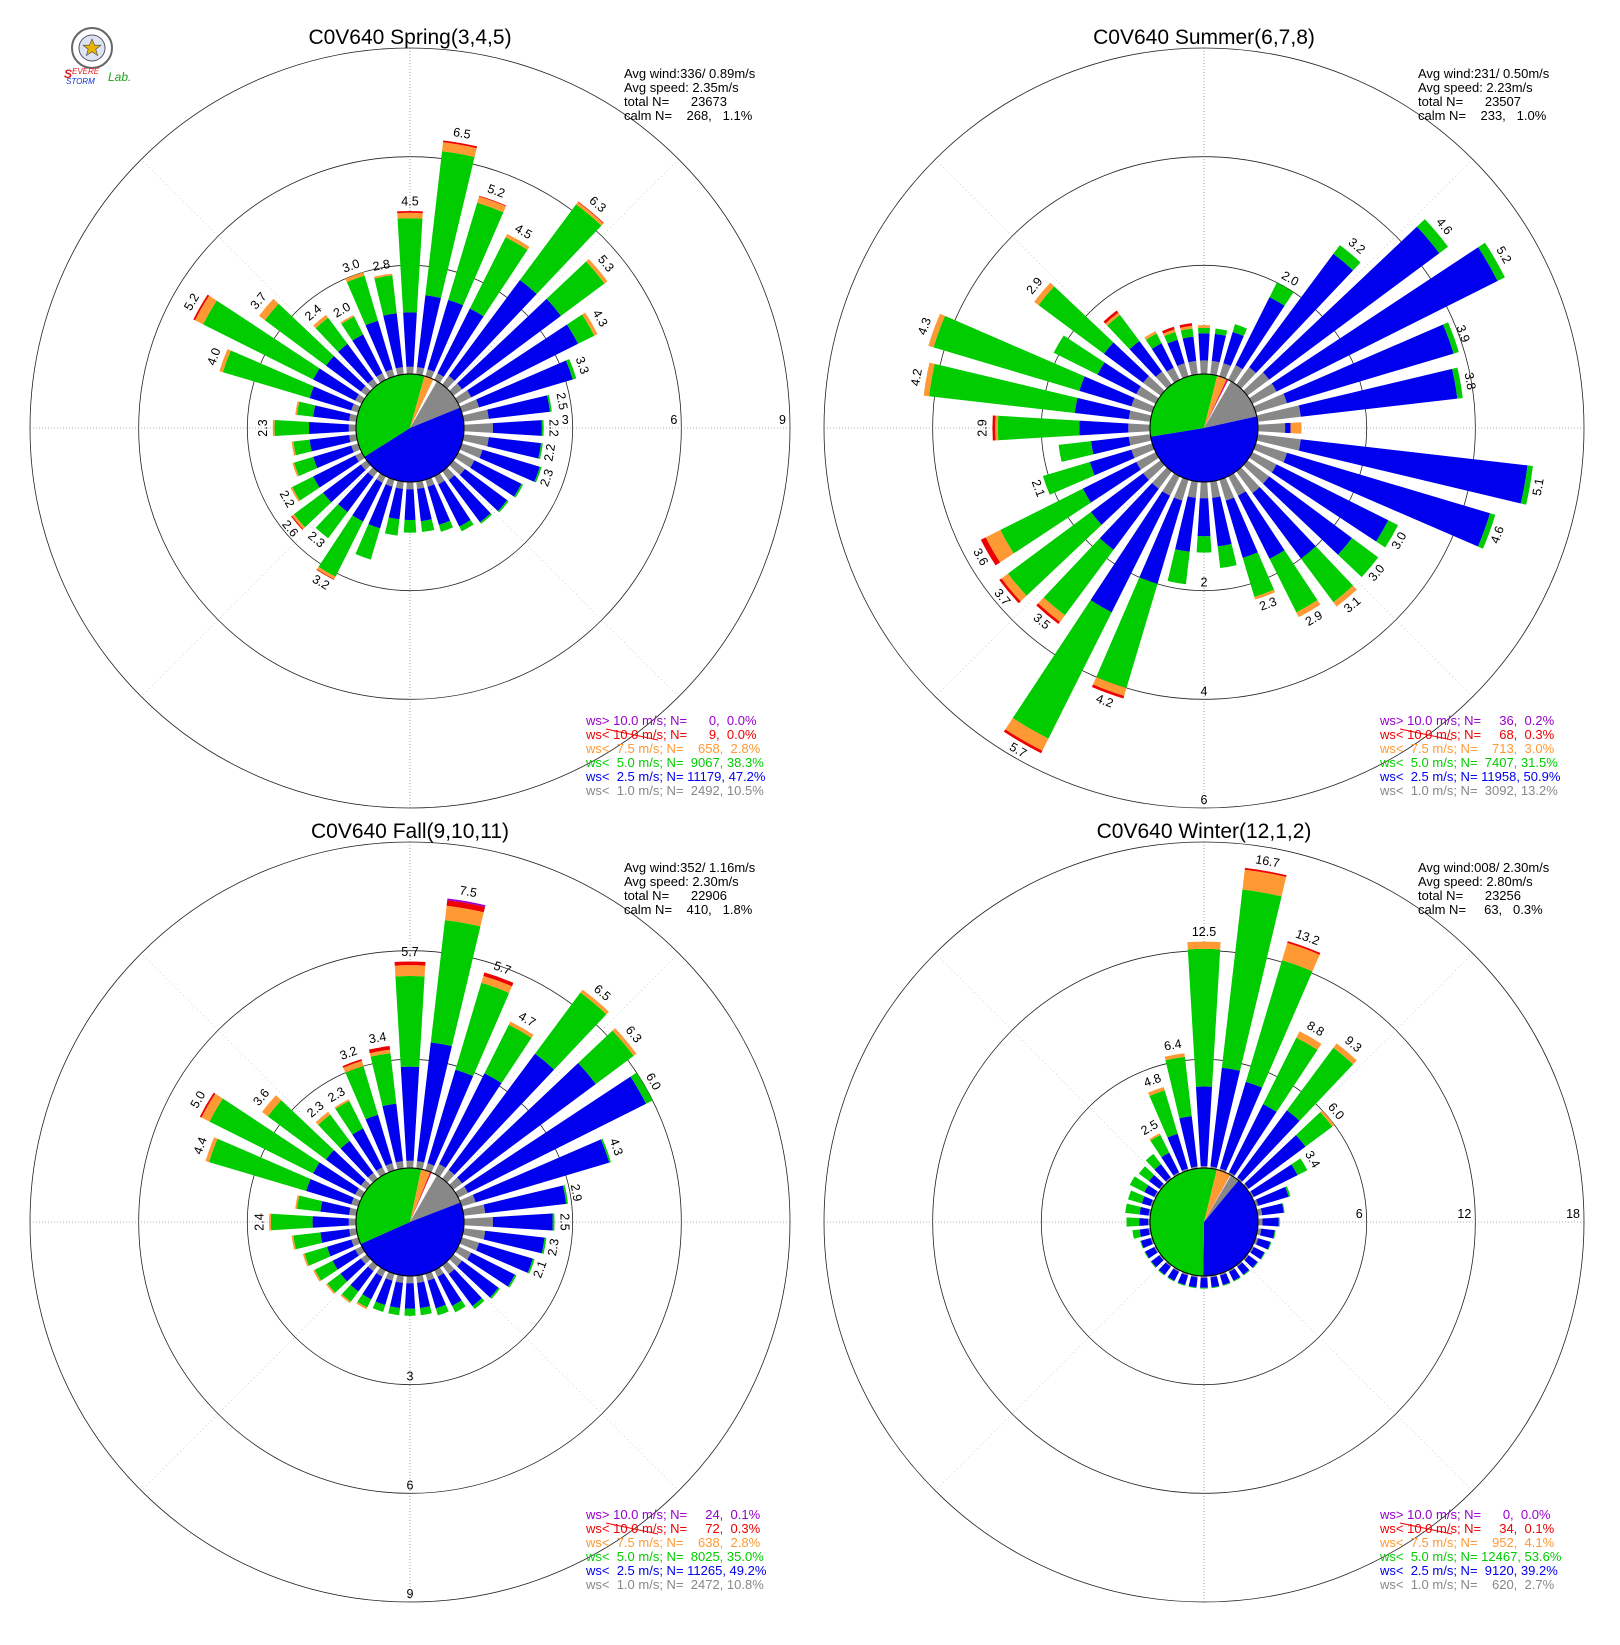 This screenshot has height=1645, width=1620. What do you see at coordinates (1482, 115) in the screenshot?
I see `info-calm: calm N= 233, 1.0%` at bounding box center [1482, 115].